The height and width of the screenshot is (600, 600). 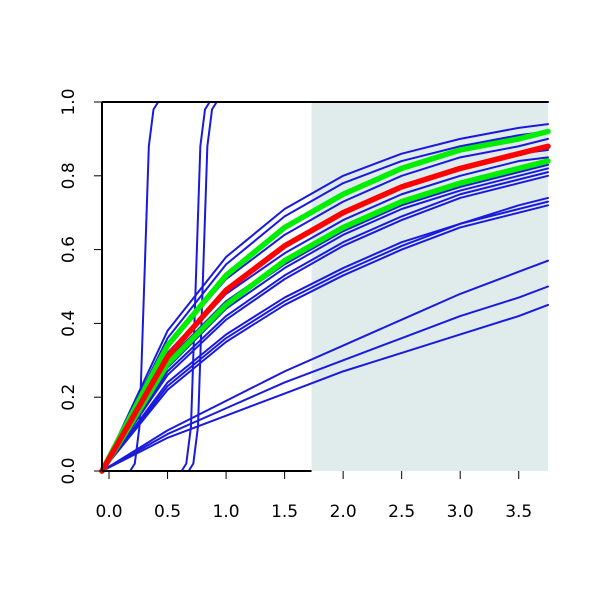 What do you see at coordinates (401, 512) in the screenshot?
I see `x-tick-label: 2.5` at bounding box center [401, 512].